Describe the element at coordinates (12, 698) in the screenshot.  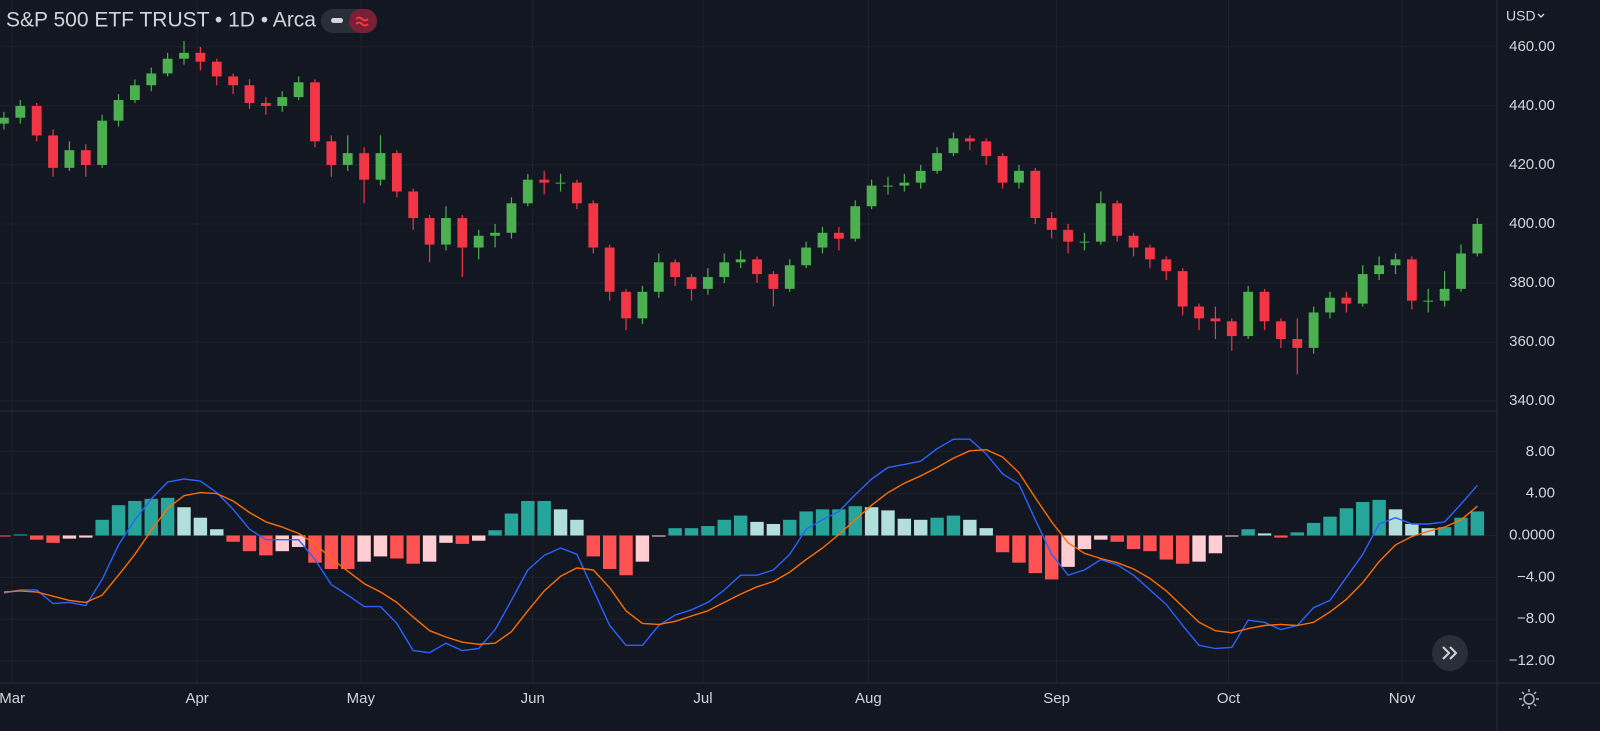
I see `x-tick-label: Mar` at that location.